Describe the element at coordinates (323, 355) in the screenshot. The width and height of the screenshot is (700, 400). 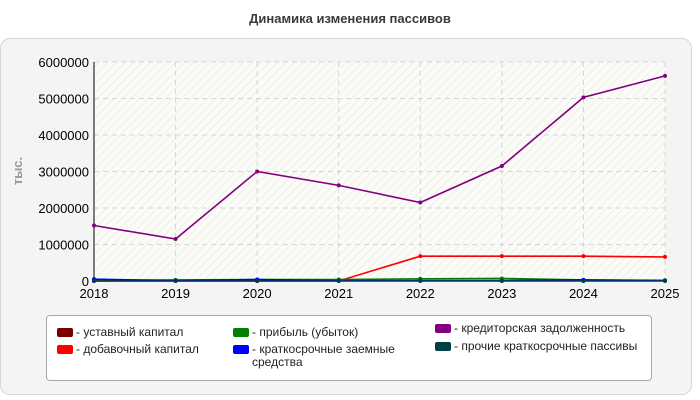
I see `legend-label: - краткосрочные заемные средства` at that location.